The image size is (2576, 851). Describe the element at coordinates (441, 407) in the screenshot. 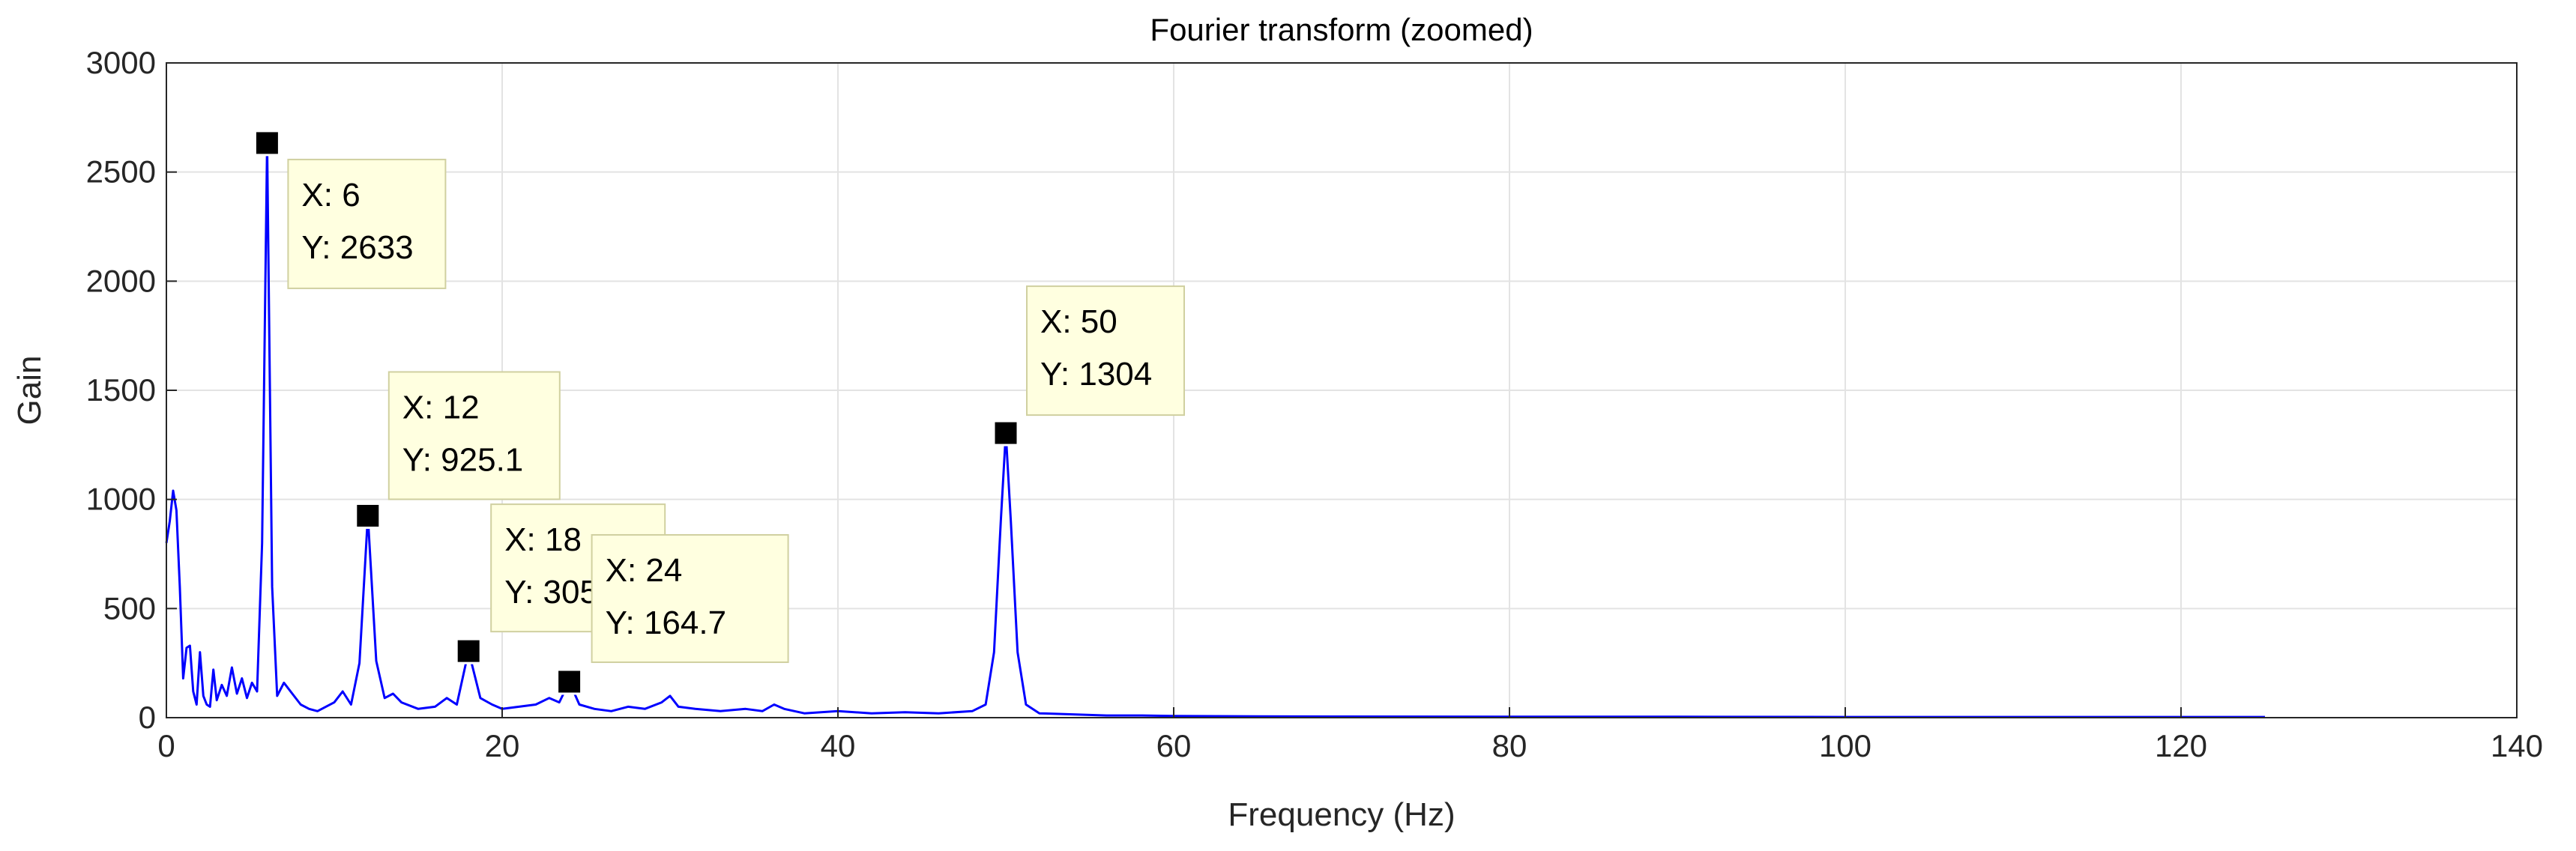

I see `datatip-x-text: X: 12` at that location.